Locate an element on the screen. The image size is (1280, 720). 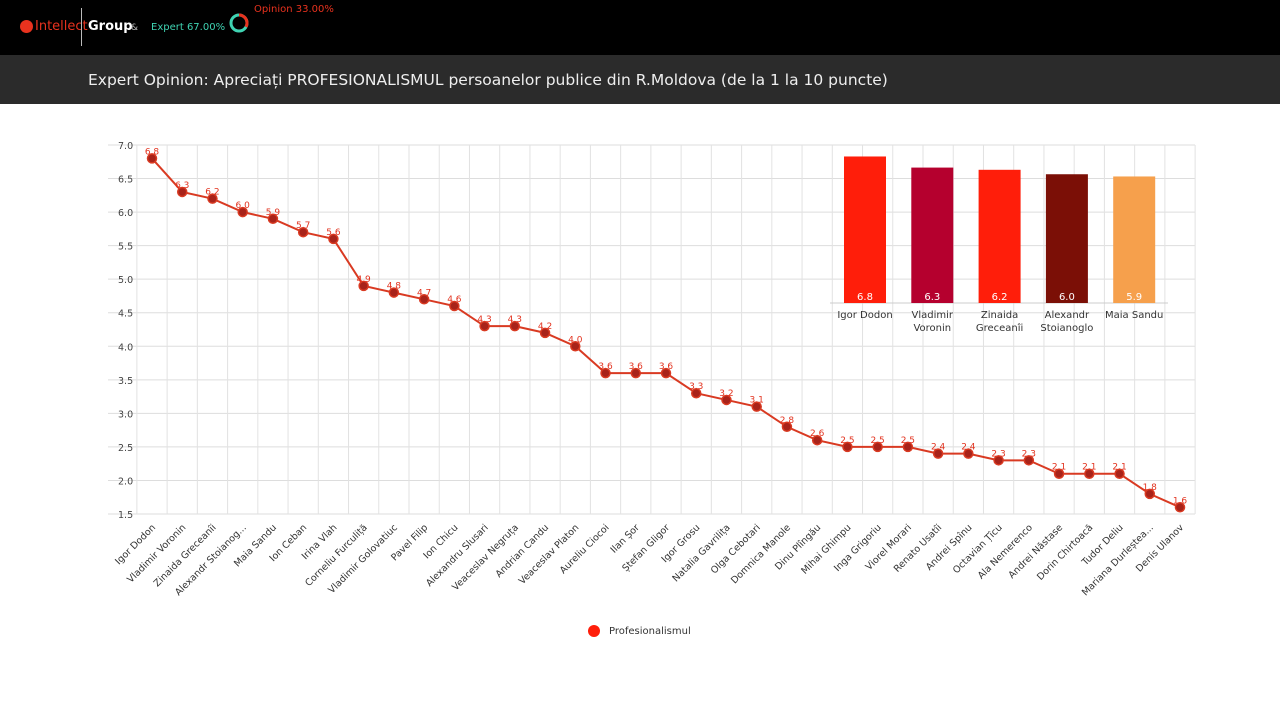
x-tick-label: Andrian Candu is located at coordinates (523, 551).